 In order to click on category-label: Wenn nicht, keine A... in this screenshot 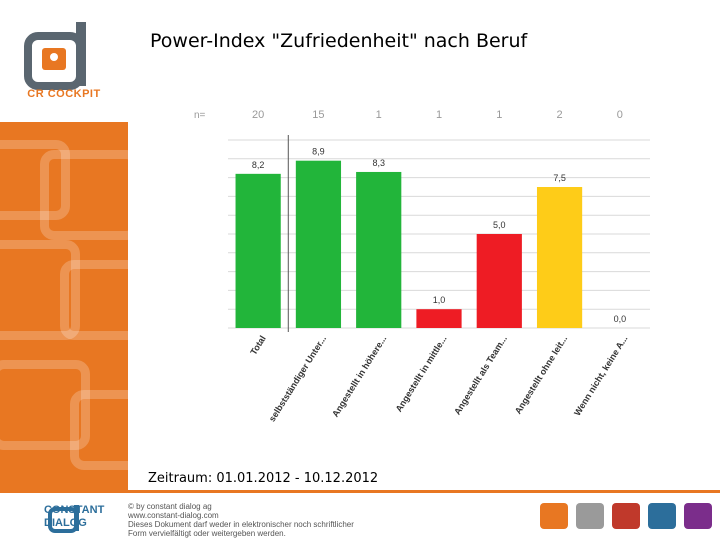, I will do `click(601, 376)`.